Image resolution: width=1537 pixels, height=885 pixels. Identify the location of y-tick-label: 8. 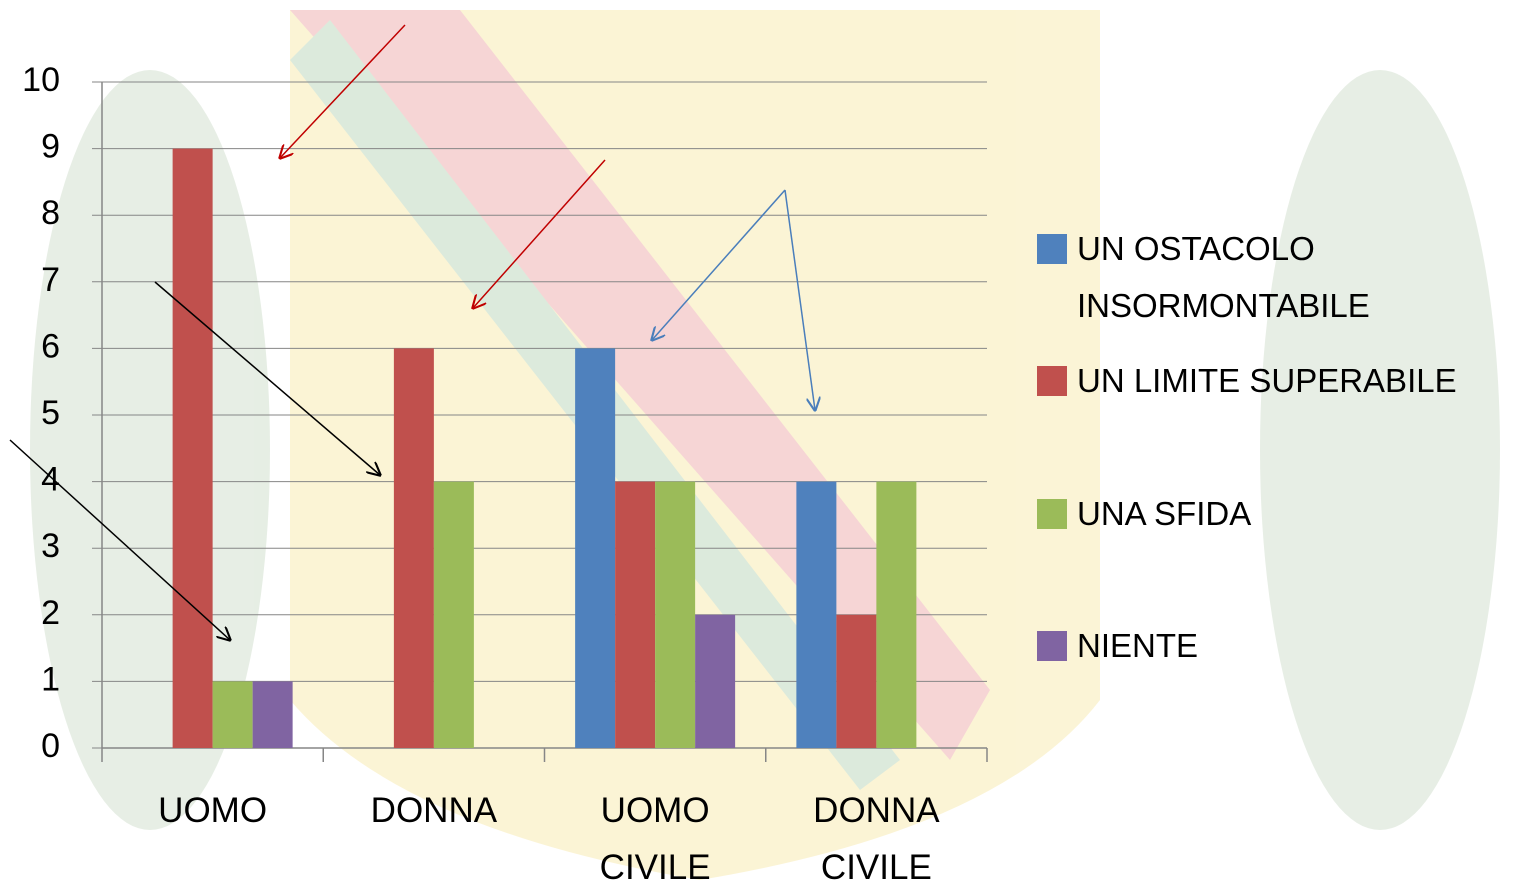
(50, 213).